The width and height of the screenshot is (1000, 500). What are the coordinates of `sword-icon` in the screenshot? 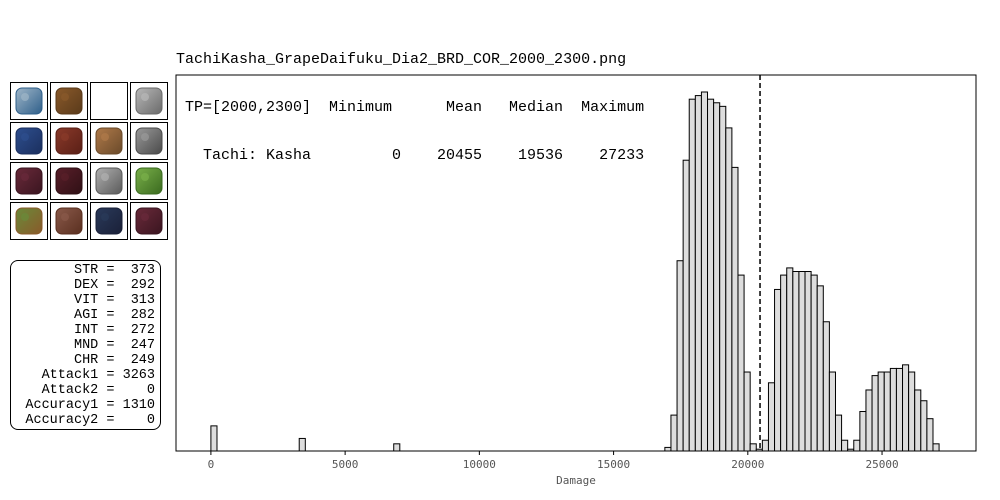 It's located at (29, 101).